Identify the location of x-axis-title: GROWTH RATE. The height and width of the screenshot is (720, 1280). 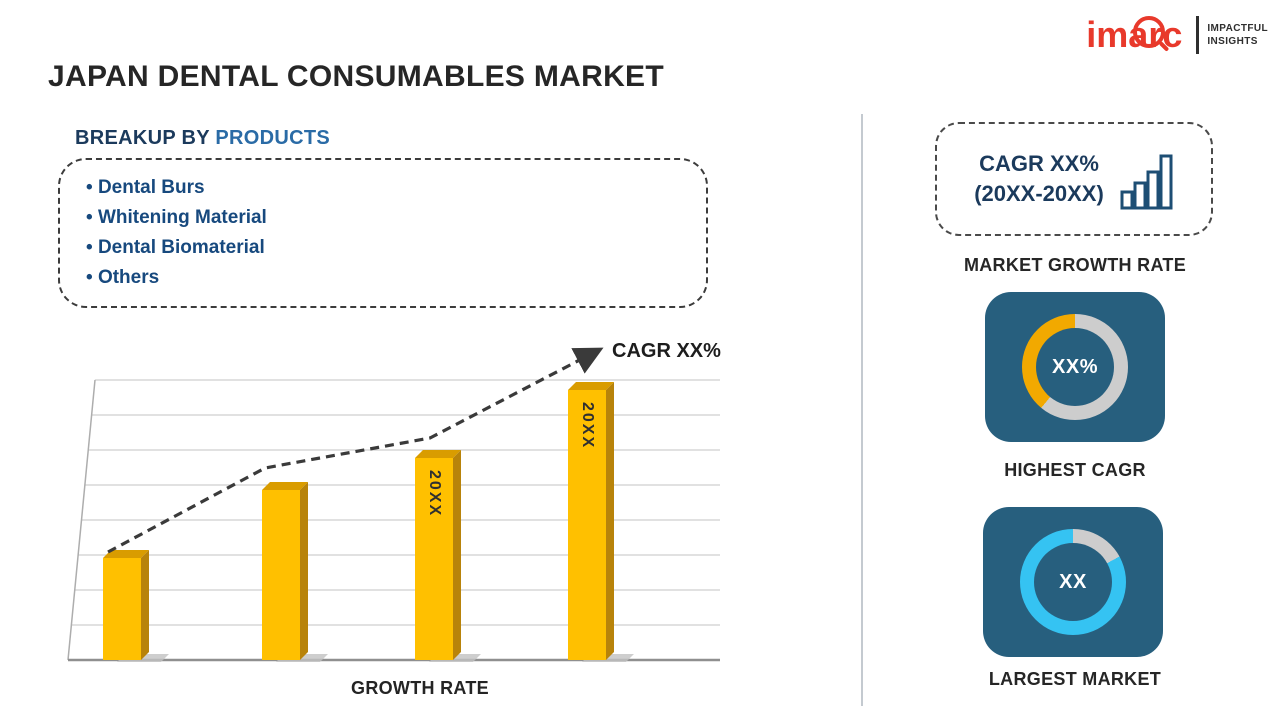
(420, 688).